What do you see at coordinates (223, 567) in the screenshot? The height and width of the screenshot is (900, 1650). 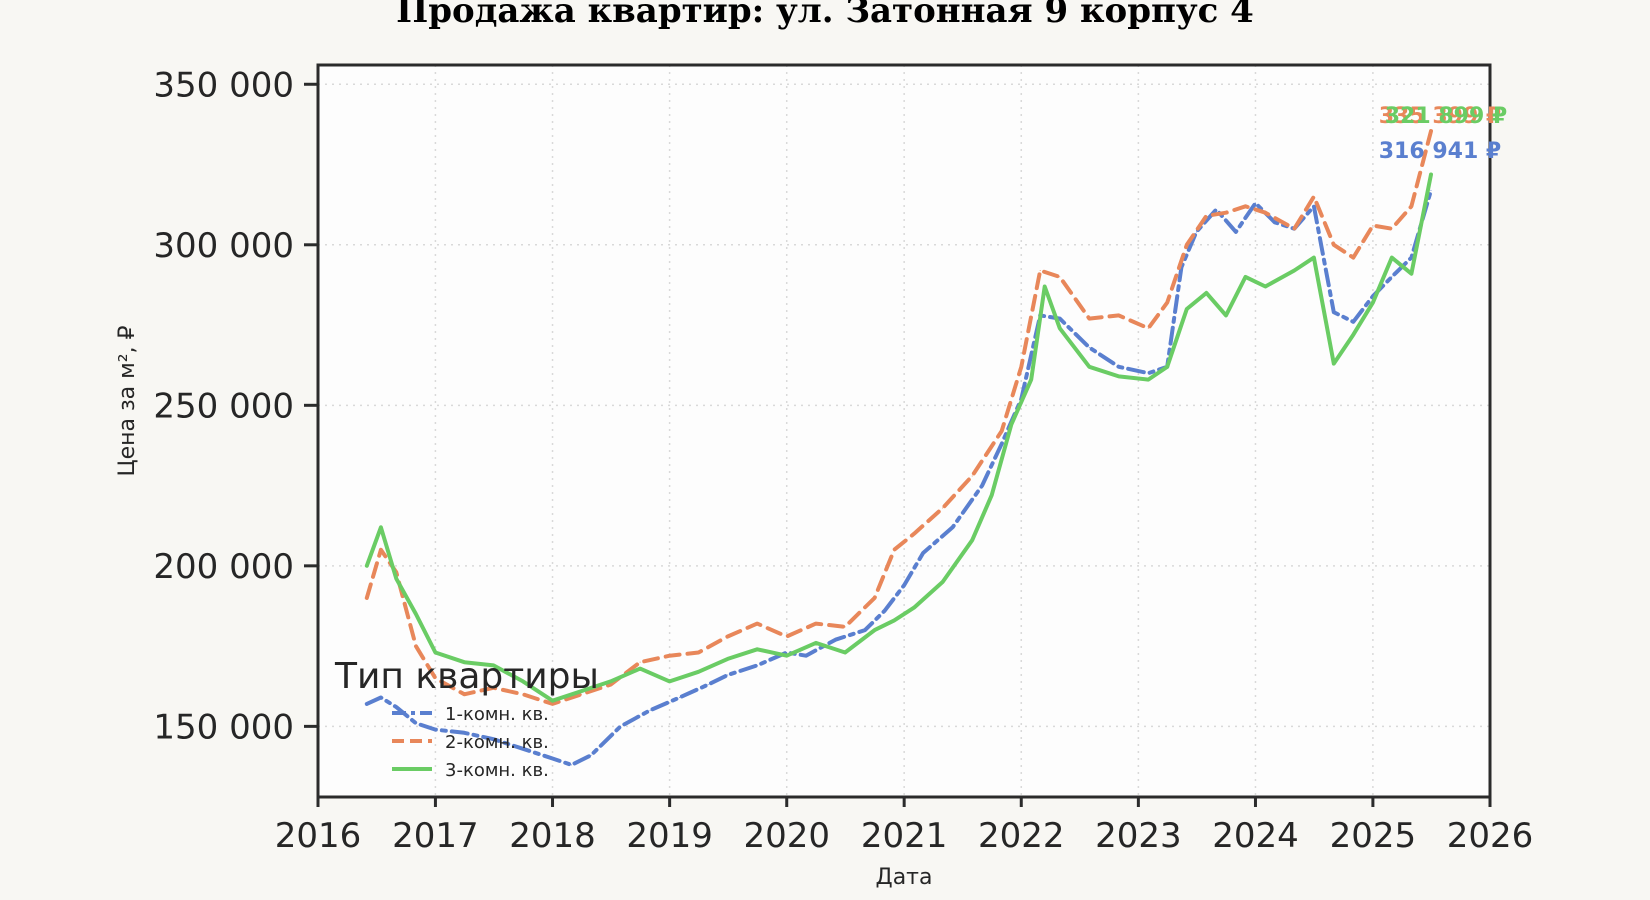 I see `y-tick-label: 200 000` at bounding box center [223, 567].